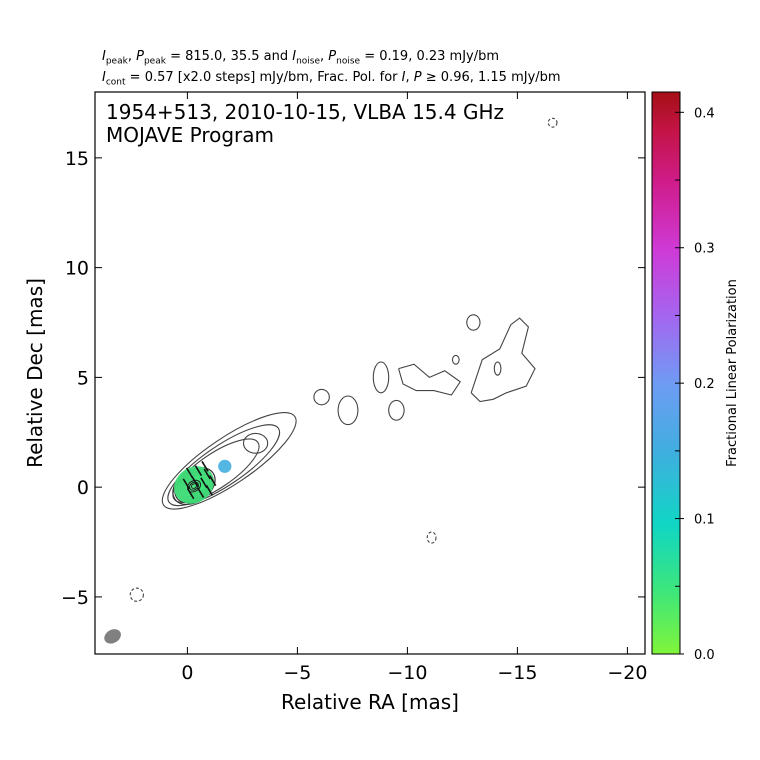 This screenshot has width=760, height=760. Describe the element at coordinates (229, 56) in the screenshot. I see `peak-values: = 815.0, 35.5 and` at that location.